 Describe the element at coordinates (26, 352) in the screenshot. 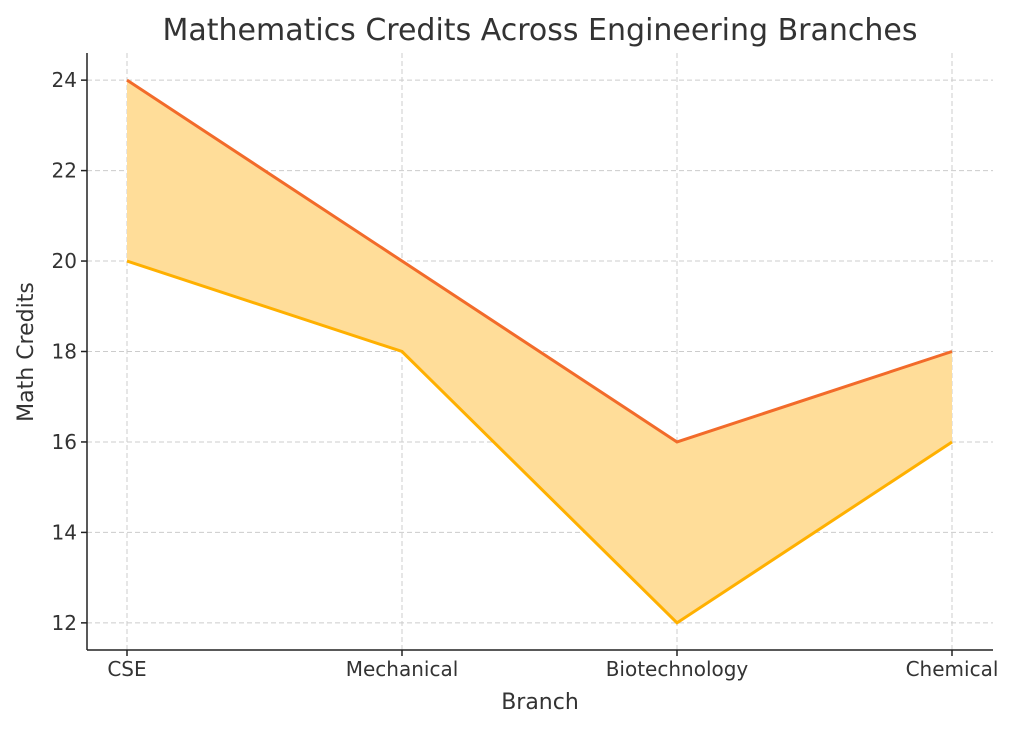

I see `y-axis-label: Math Credits` at that location.